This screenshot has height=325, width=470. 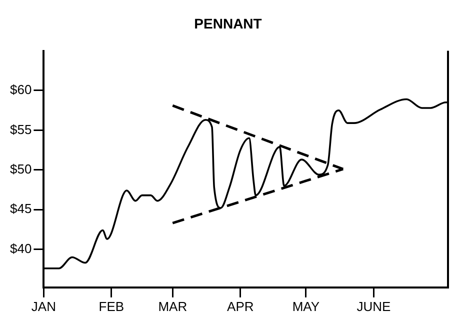 I want to click on y-tick-label: $50, so click(x=21, y=168).